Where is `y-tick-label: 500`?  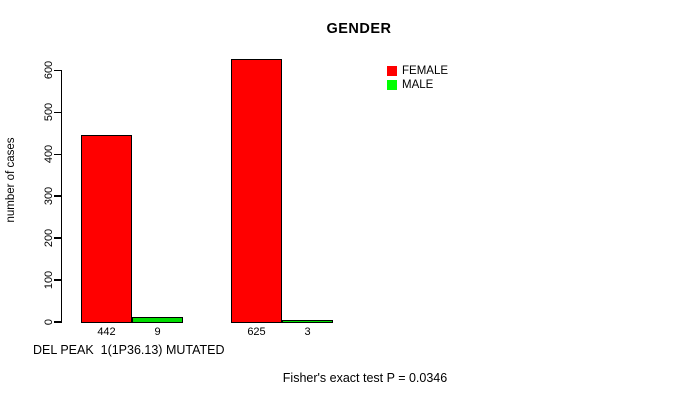 y-tick-label: 500 is located at coordinates (49, 112).